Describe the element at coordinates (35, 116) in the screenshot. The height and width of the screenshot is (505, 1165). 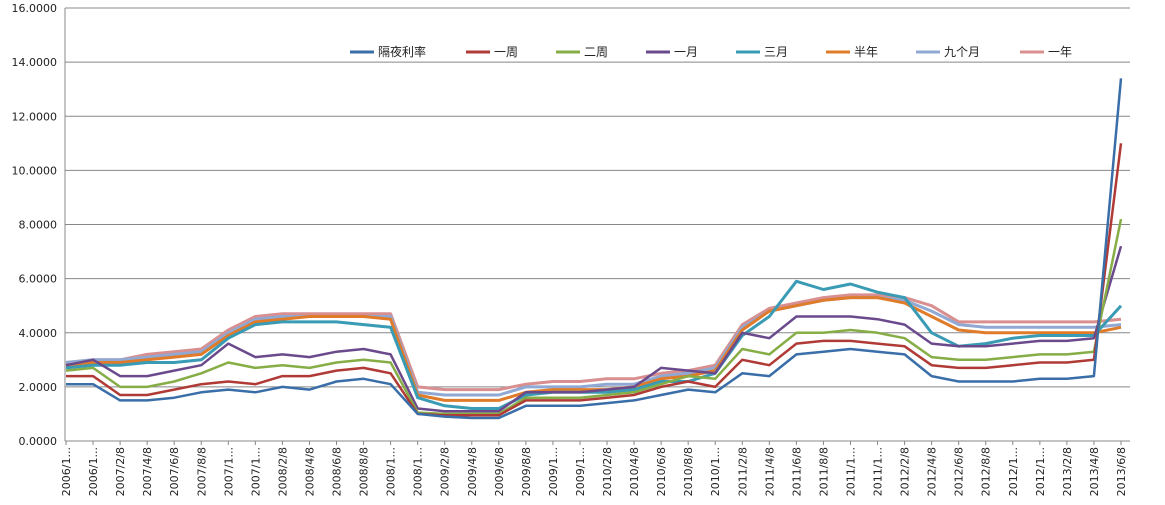
I see `y-tick-label: 12.0000` at that location.